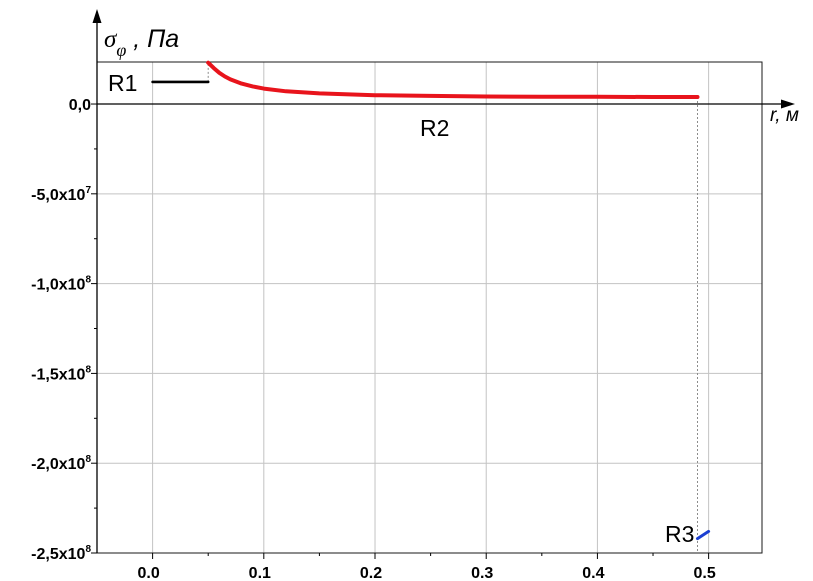  I want to click on y-tick-label: -2,5x10⁸, so click(61, 553).